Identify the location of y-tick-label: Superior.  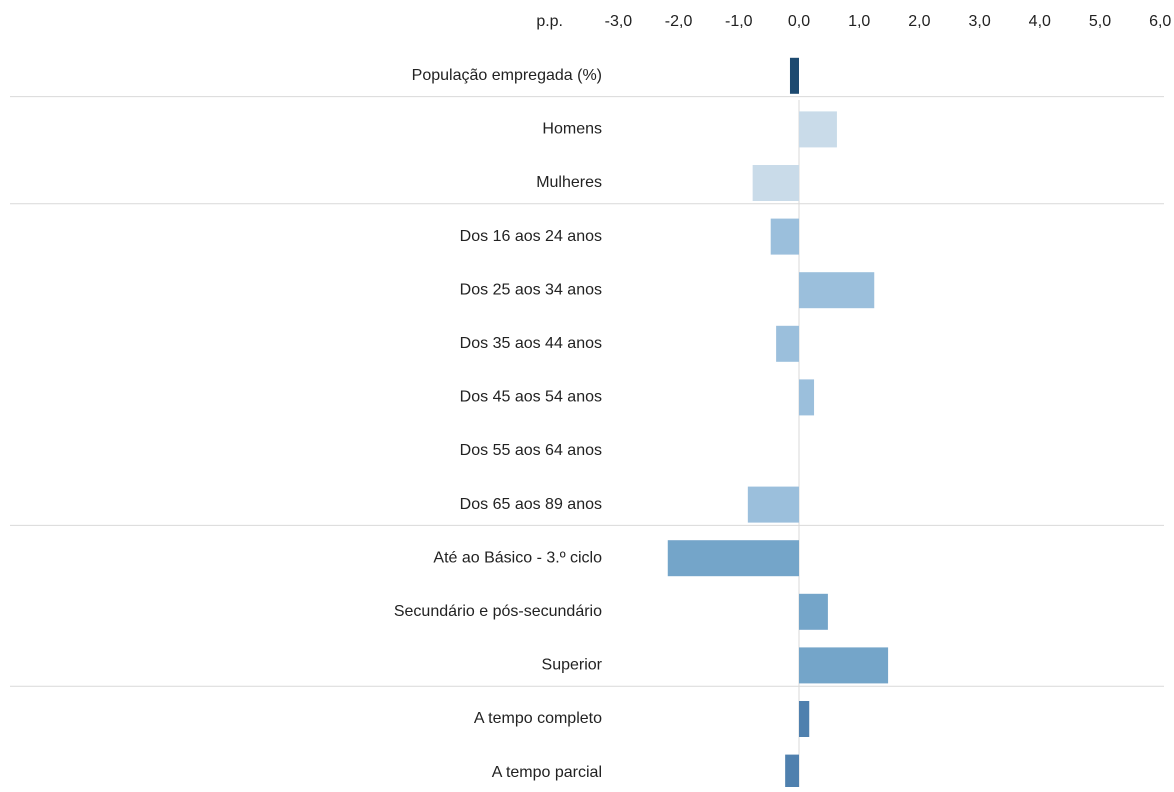
(572, 665).